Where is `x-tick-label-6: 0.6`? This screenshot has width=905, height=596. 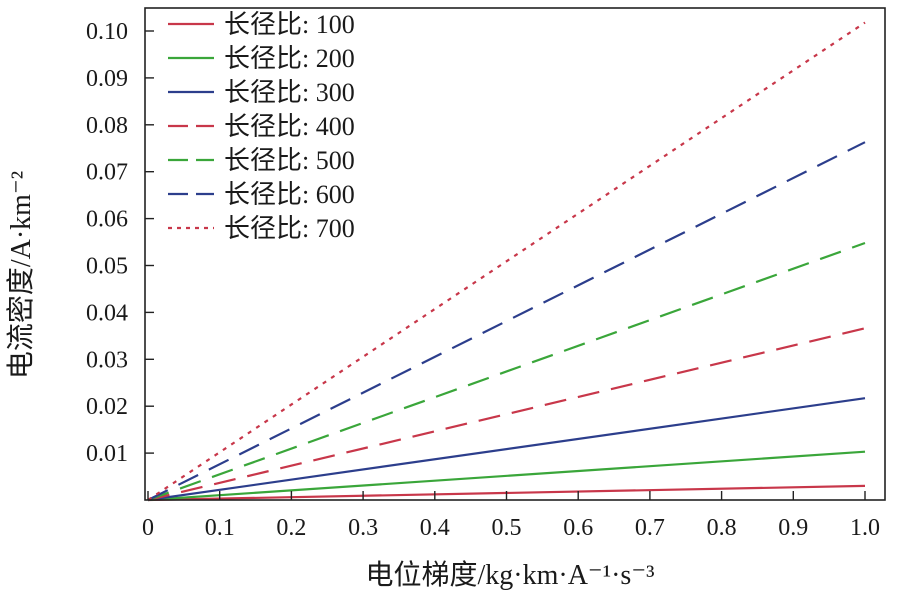 x-tick-label-6: 0.6 is located at coordinates (578, 528).